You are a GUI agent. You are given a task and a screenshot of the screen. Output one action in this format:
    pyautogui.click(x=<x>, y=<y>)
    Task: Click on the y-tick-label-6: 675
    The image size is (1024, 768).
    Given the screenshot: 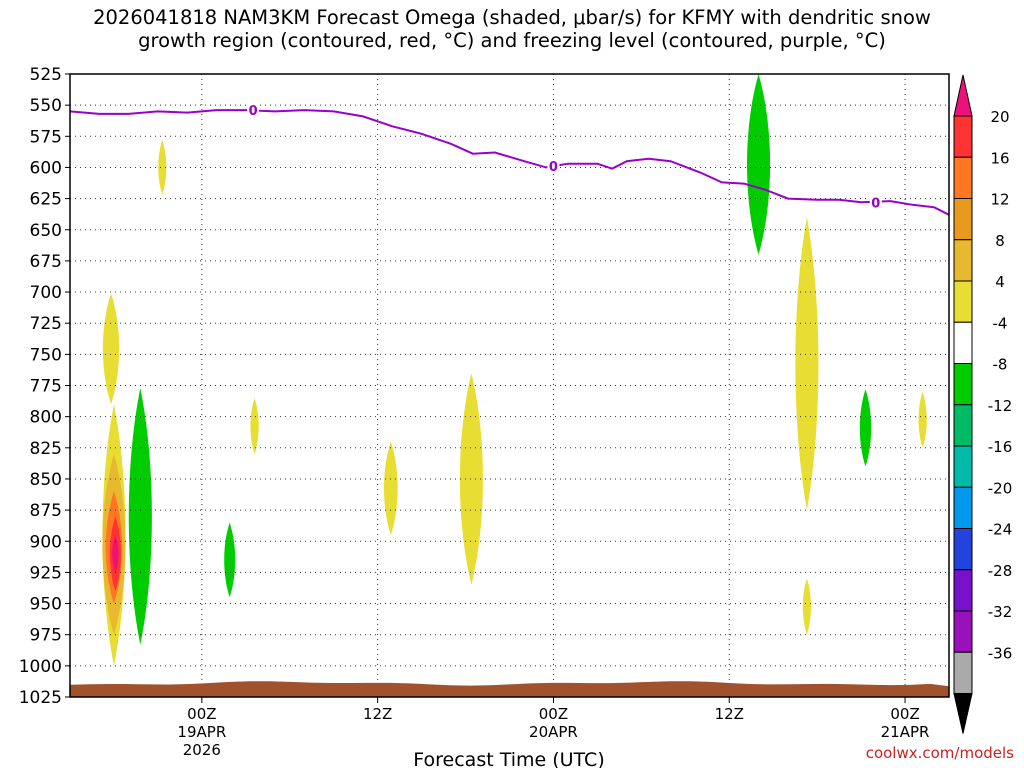 What is the action you would take?
    pyautogui.click(x=46, y=262)
    